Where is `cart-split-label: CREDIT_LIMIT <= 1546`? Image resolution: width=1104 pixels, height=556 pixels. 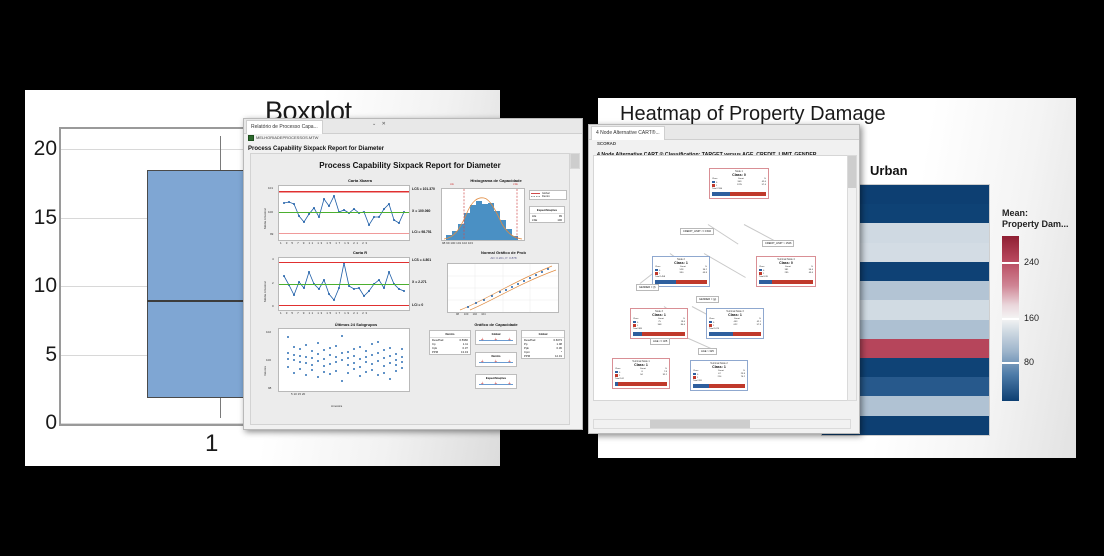 cart-split-label: CREDIT_LIMIT <= 1546 is located at coordinates (697, 231).